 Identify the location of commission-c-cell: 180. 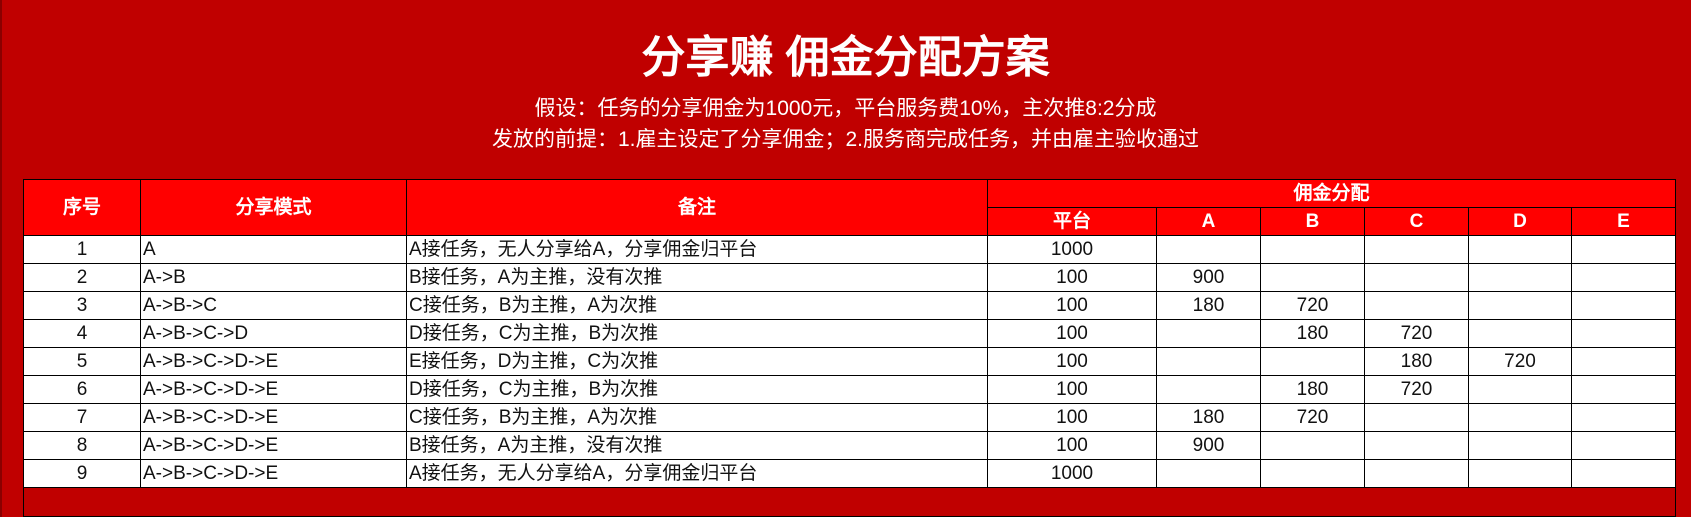
(1416, 361).